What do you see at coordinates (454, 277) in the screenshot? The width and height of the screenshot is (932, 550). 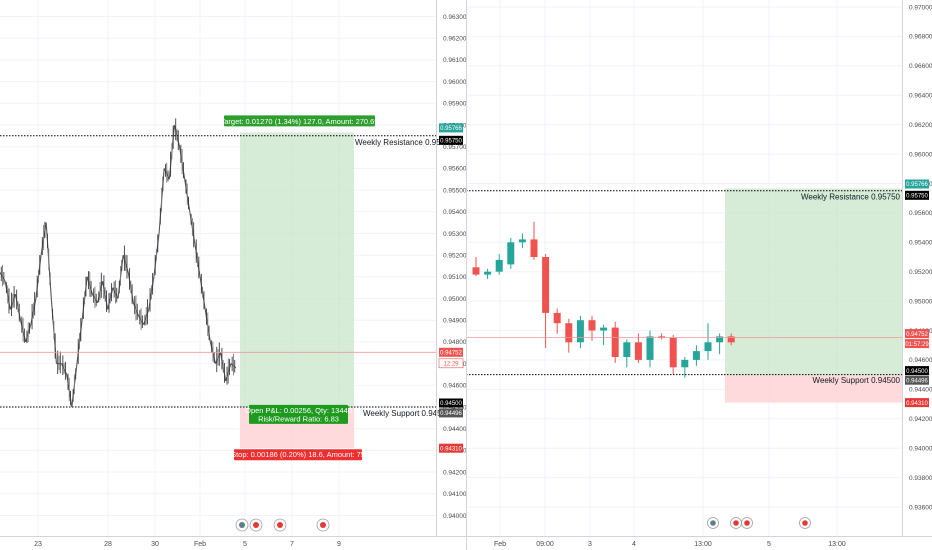 I see `y-tick-label: 0.95100` at bounding box center [454, 277].